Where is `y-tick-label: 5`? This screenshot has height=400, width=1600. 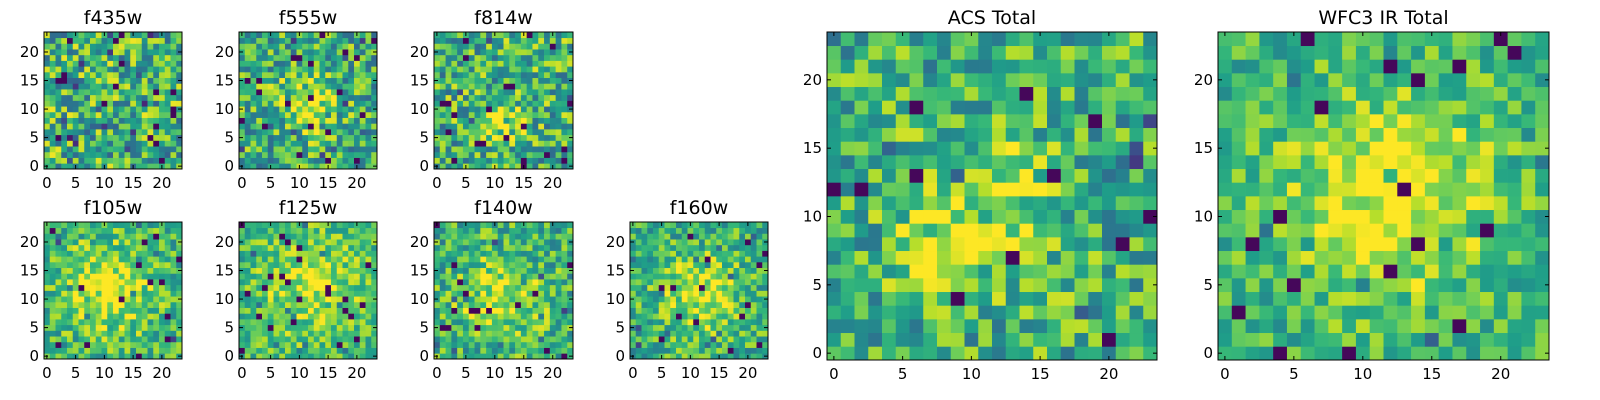 y-tick-label: 5 is located at coordinates (229, 328).